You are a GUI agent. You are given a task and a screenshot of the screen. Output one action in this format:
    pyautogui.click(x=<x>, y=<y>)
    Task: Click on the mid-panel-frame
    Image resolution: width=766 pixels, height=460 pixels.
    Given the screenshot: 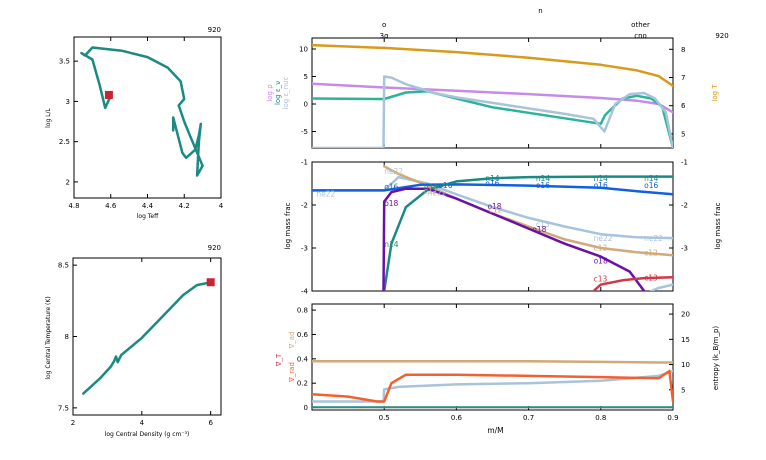 What is the action you would take?
    pyautogui.click(x=492, y=226)
    